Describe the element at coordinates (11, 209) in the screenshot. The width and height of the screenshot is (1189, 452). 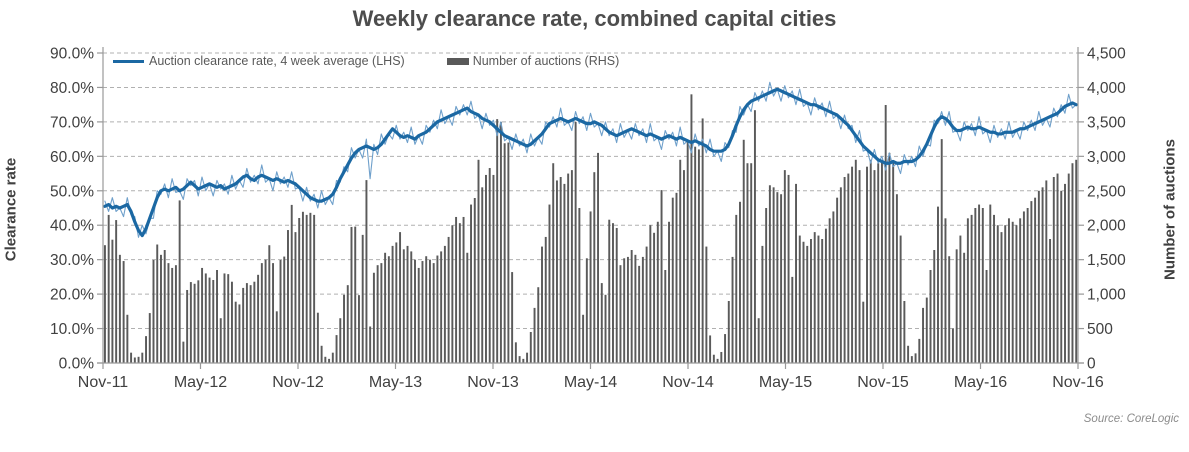
I see `left-axis-title: Clearance rate` at that location.